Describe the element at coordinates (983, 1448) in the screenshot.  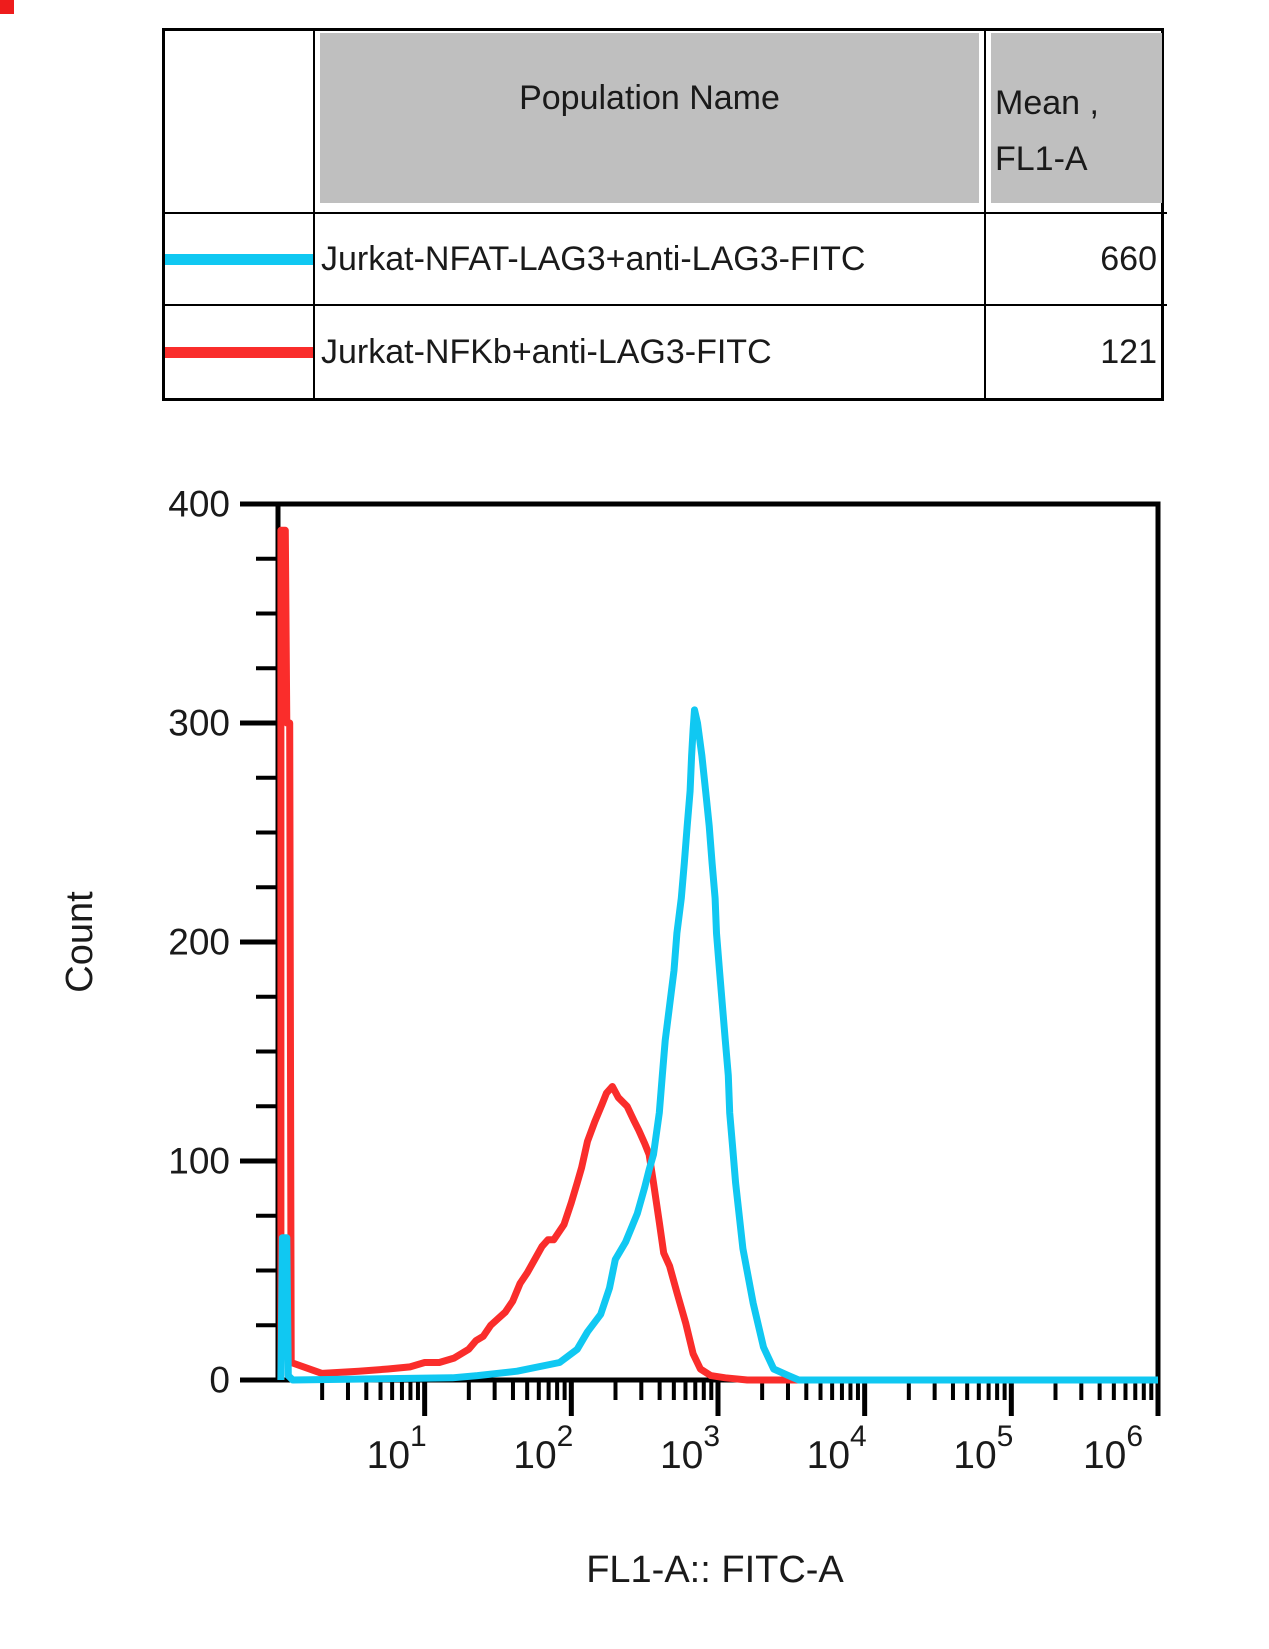
I see `x-tick-label: 10⁵` at that location.